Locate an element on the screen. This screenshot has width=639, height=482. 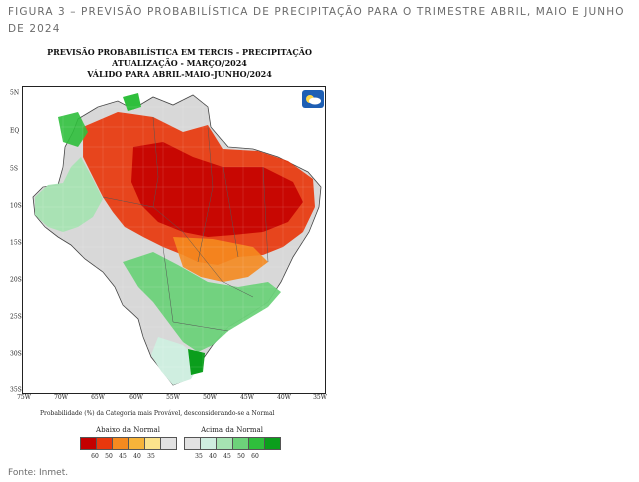
lat-label: EQ is located at coordinates (15, 131).